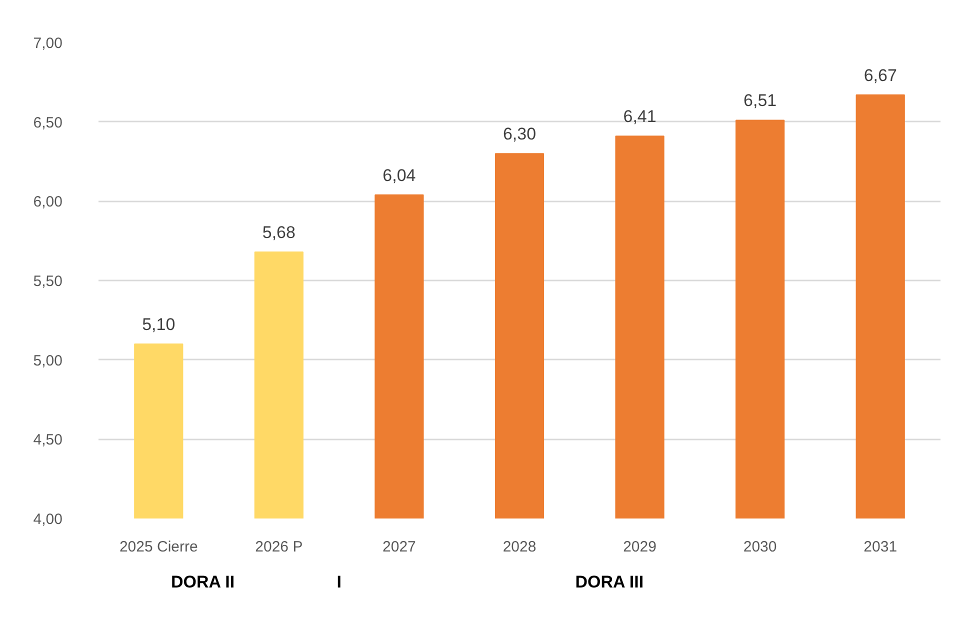 Image resolution: width=958 pixels, height=635 pixels. Describe the element at coordinates (881, 547) in the screenshot. I see `x-tick-label: 2031` at that location.